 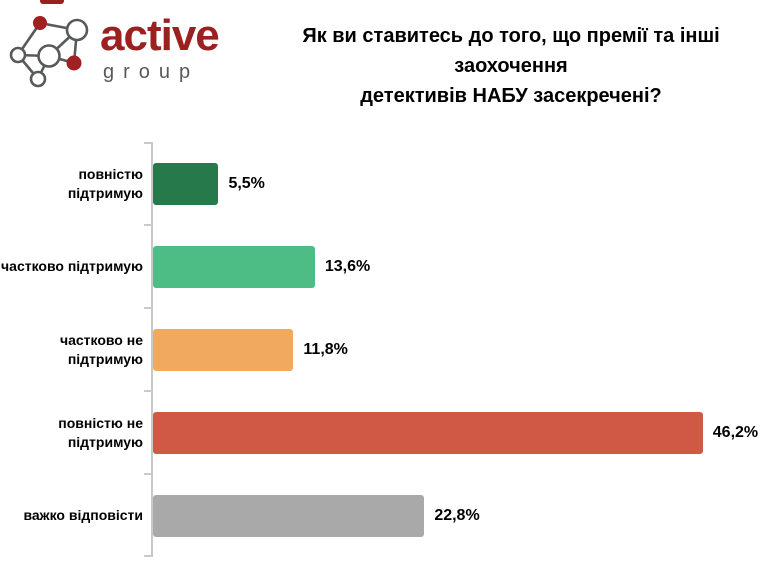 What do you see at coordinates (428, 432) in the screenshot?
I see `bar-fully-not-support` at bounding box center [428, 432].